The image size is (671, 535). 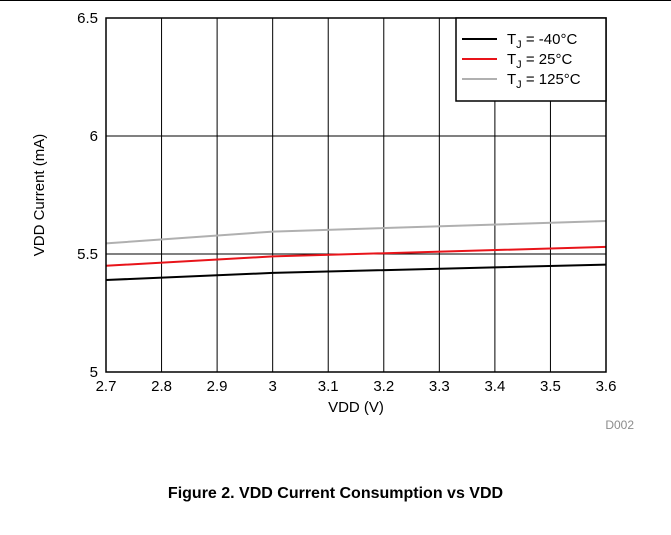 What do you see at coordinates (335, 0) in the screenshot?
I see `top-rule` at bounding box center [335, 0].